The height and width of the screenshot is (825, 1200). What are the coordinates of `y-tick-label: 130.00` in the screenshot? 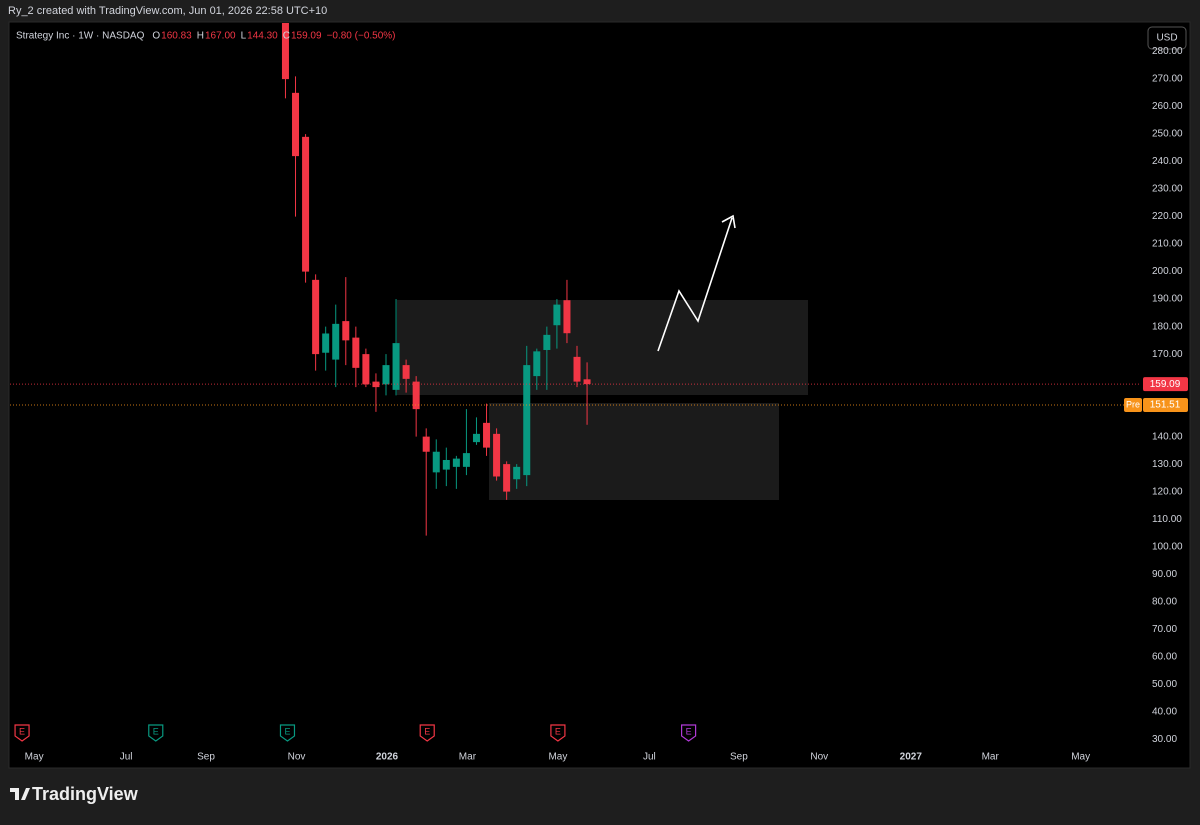 It's located at (1167, 464).